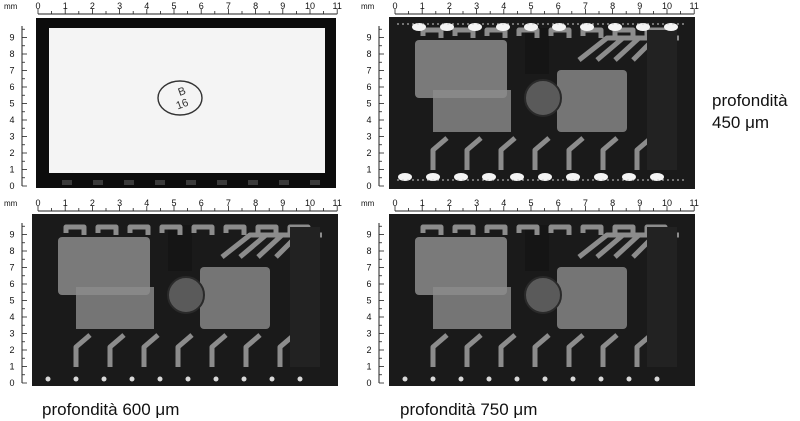 The image size is (800, 421). I want to click on x-tick-label: 10, so click(310, 6).